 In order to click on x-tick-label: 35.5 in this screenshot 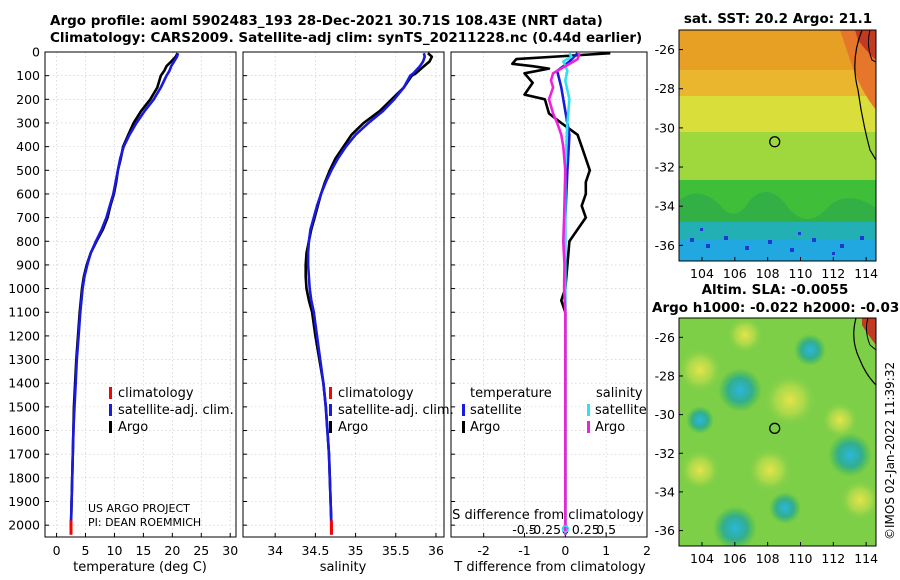, I will do `click(396, 550)`.